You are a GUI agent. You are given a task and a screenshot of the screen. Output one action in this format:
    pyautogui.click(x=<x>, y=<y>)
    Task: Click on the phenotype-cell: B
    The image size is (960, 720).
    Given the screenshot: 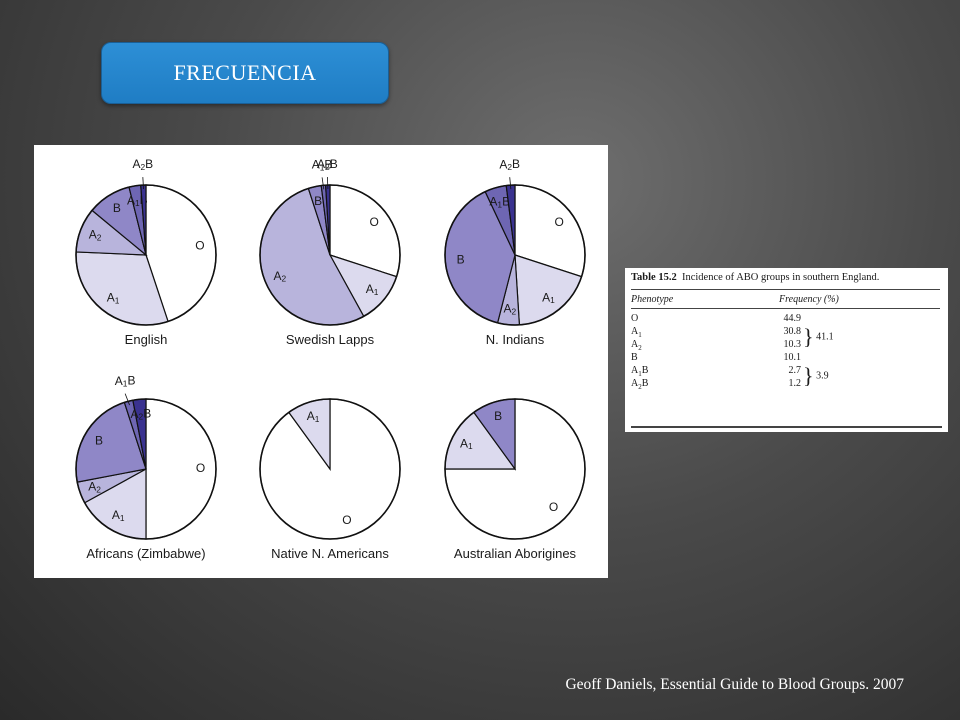 What is the action you would take?
    pyautogui.click(x=634, y=357)
    